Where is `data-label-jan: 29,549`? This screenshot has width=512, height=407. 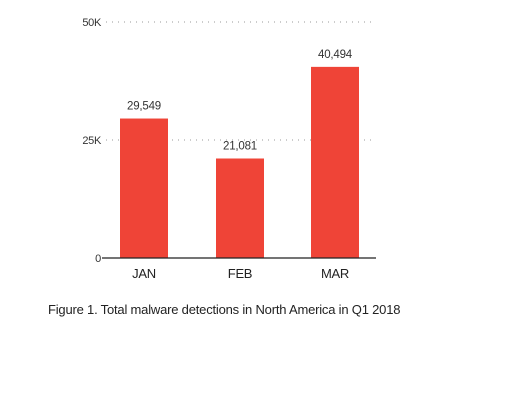
data-label-jan: 29,549 is located at coordinates (144, 107).